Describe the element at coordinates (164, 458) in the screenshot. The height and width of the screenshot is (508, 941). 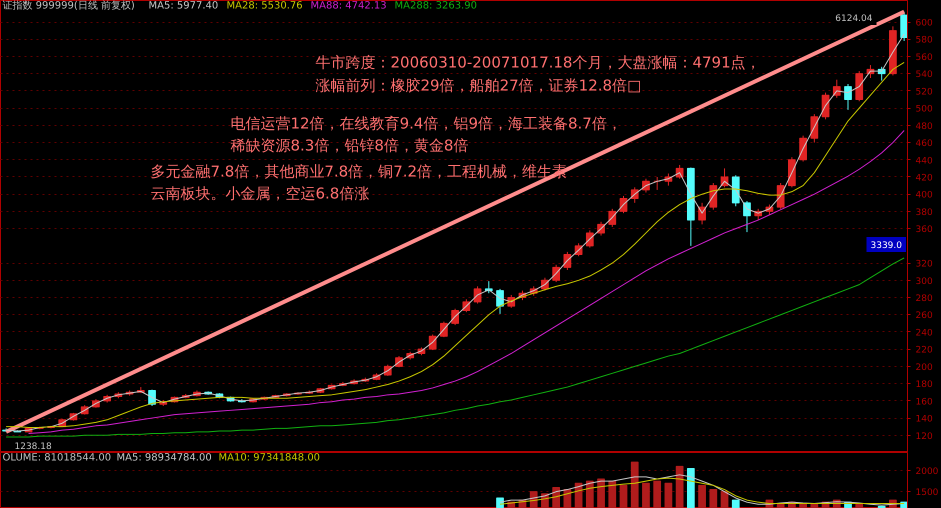
I see `text: MA5: 98934784.00` at that location.